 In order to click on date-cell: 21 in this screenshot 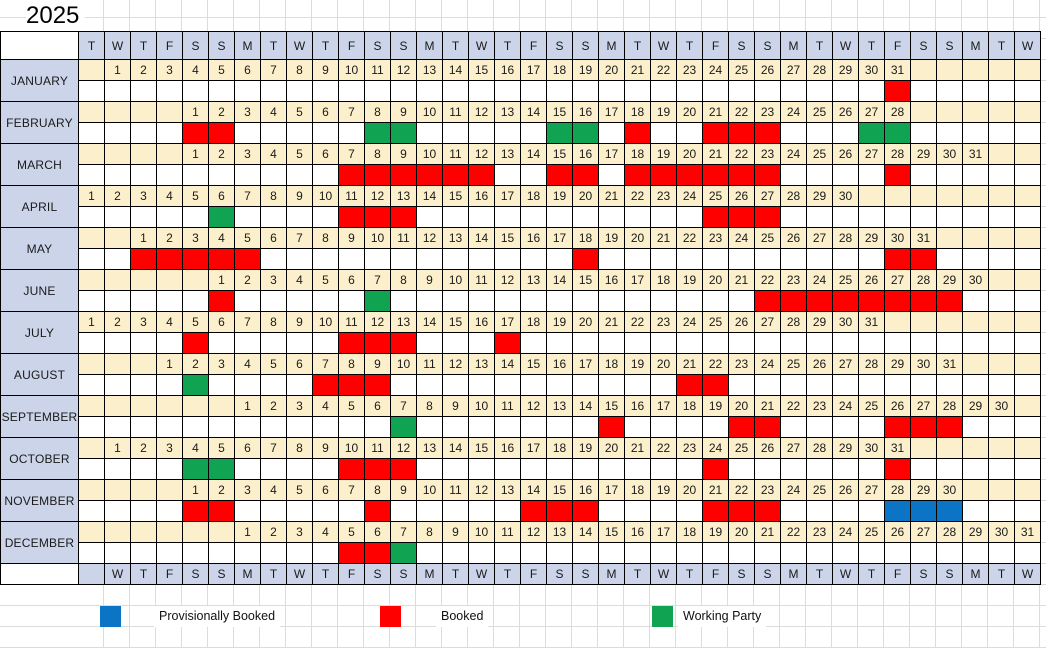, I will do `click(637, 448)`.